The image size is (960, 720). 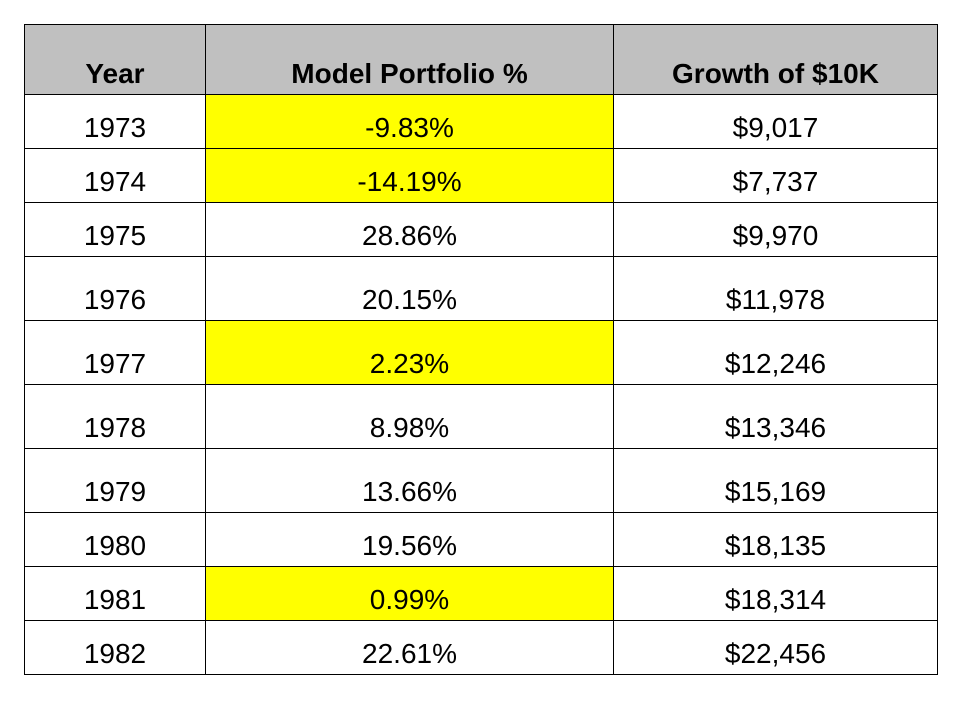 I want to click on table-row: 1979 13.66% $15,169, so click(x=481, y=480).